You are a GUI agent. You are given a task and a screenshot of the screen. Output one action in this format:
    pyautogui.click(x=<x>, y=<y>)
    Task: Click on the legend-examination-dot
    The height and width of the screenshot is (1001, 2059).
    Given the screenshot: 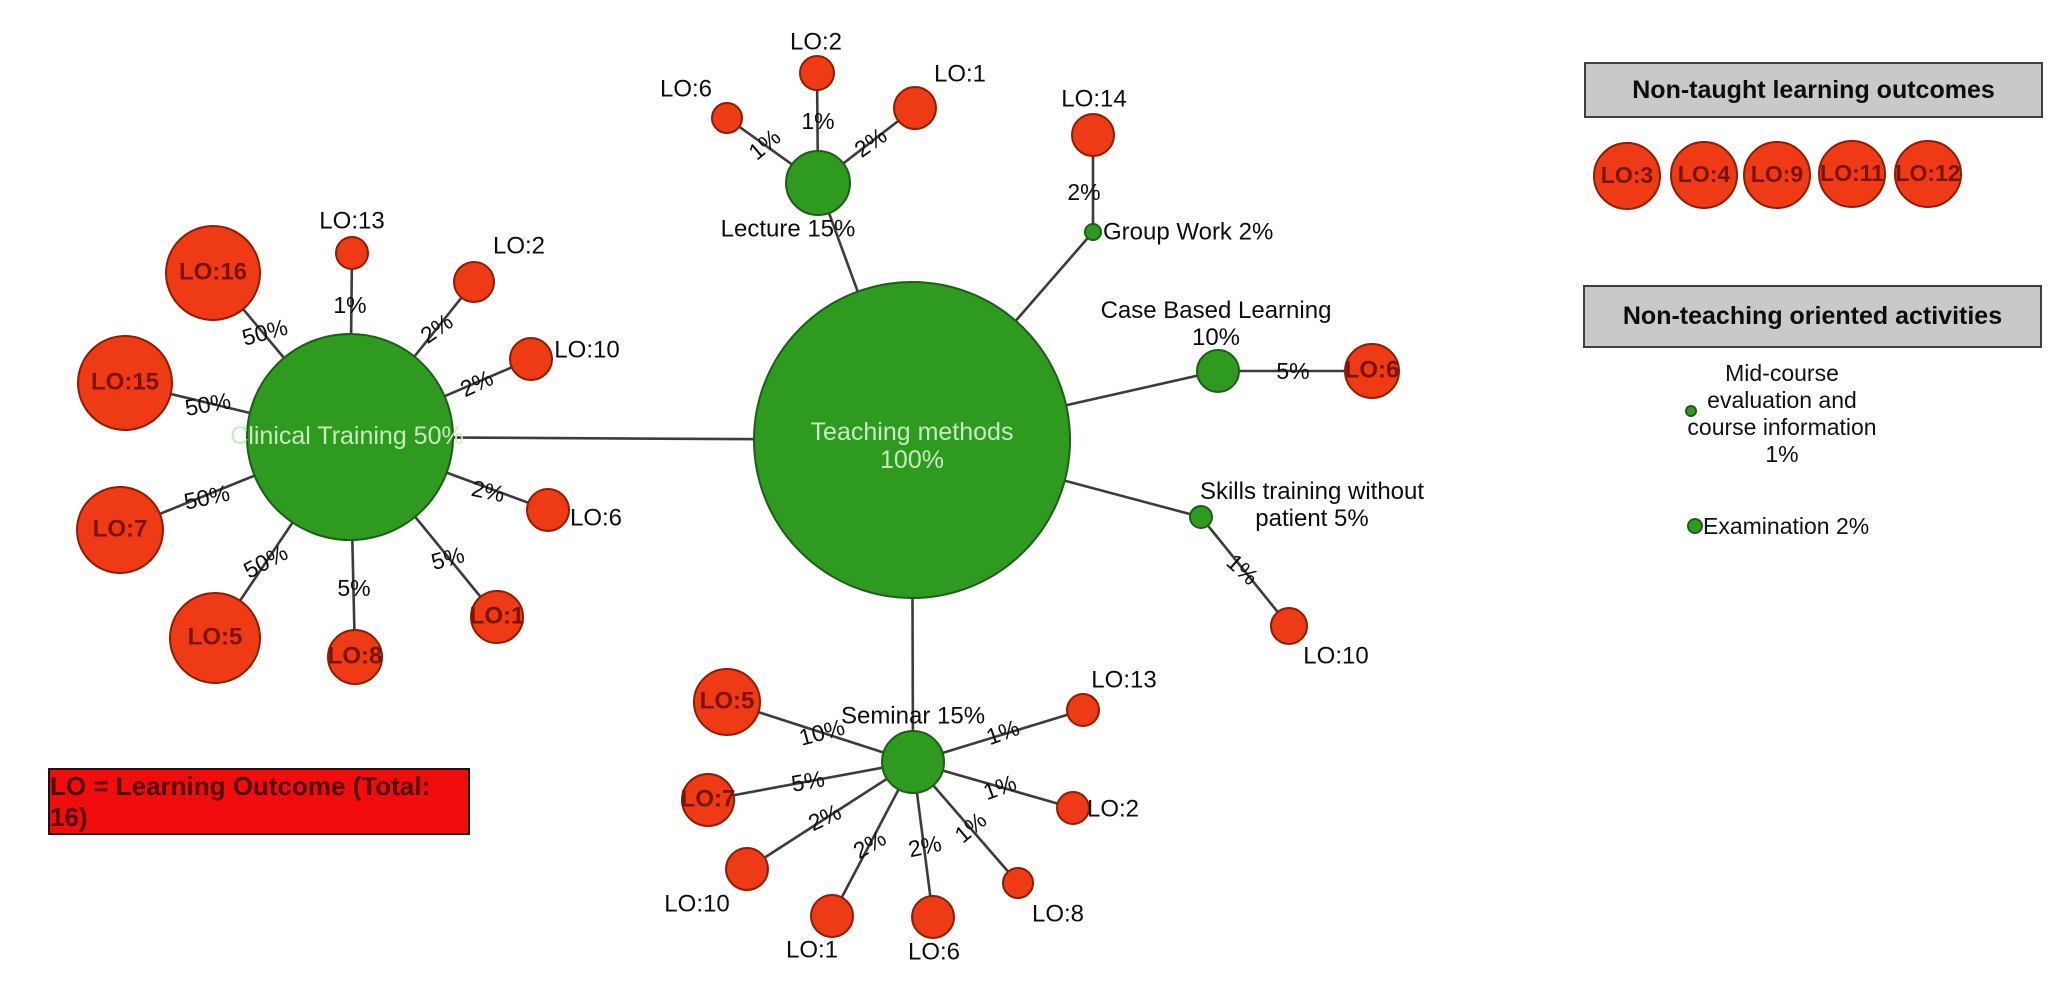 What is the action you would take?
    pyautogui.click(x=1695, y=526)
    